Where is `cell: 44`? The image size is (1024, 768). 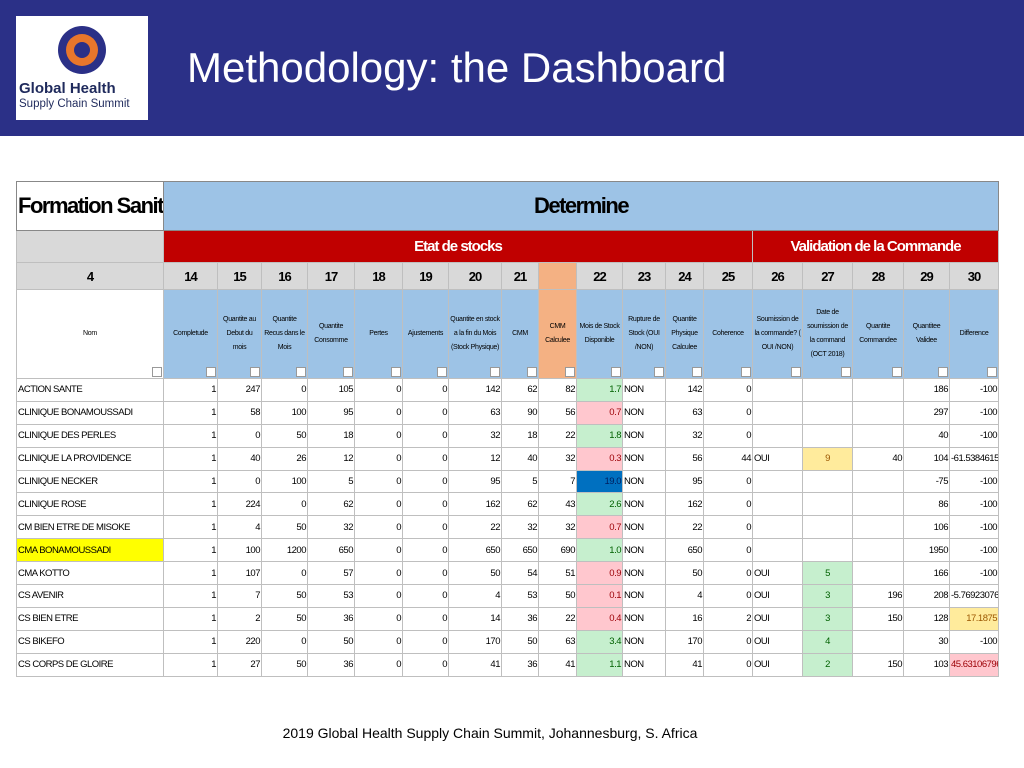 cell: 44 is located at coordinates (728, 458).